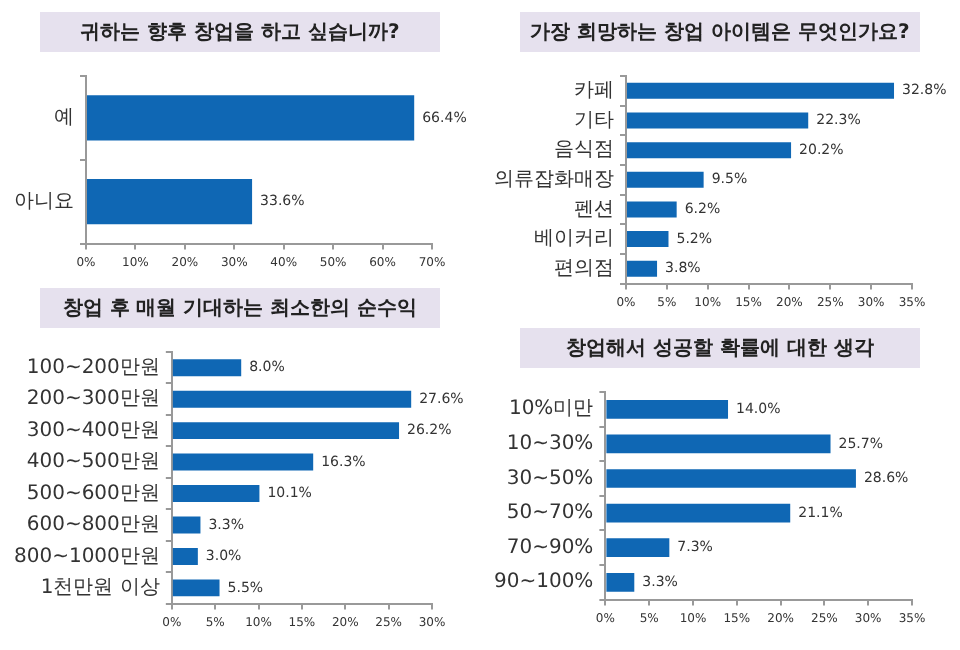  I want to click on y-tick-label: 아니요, so click(44, 201).